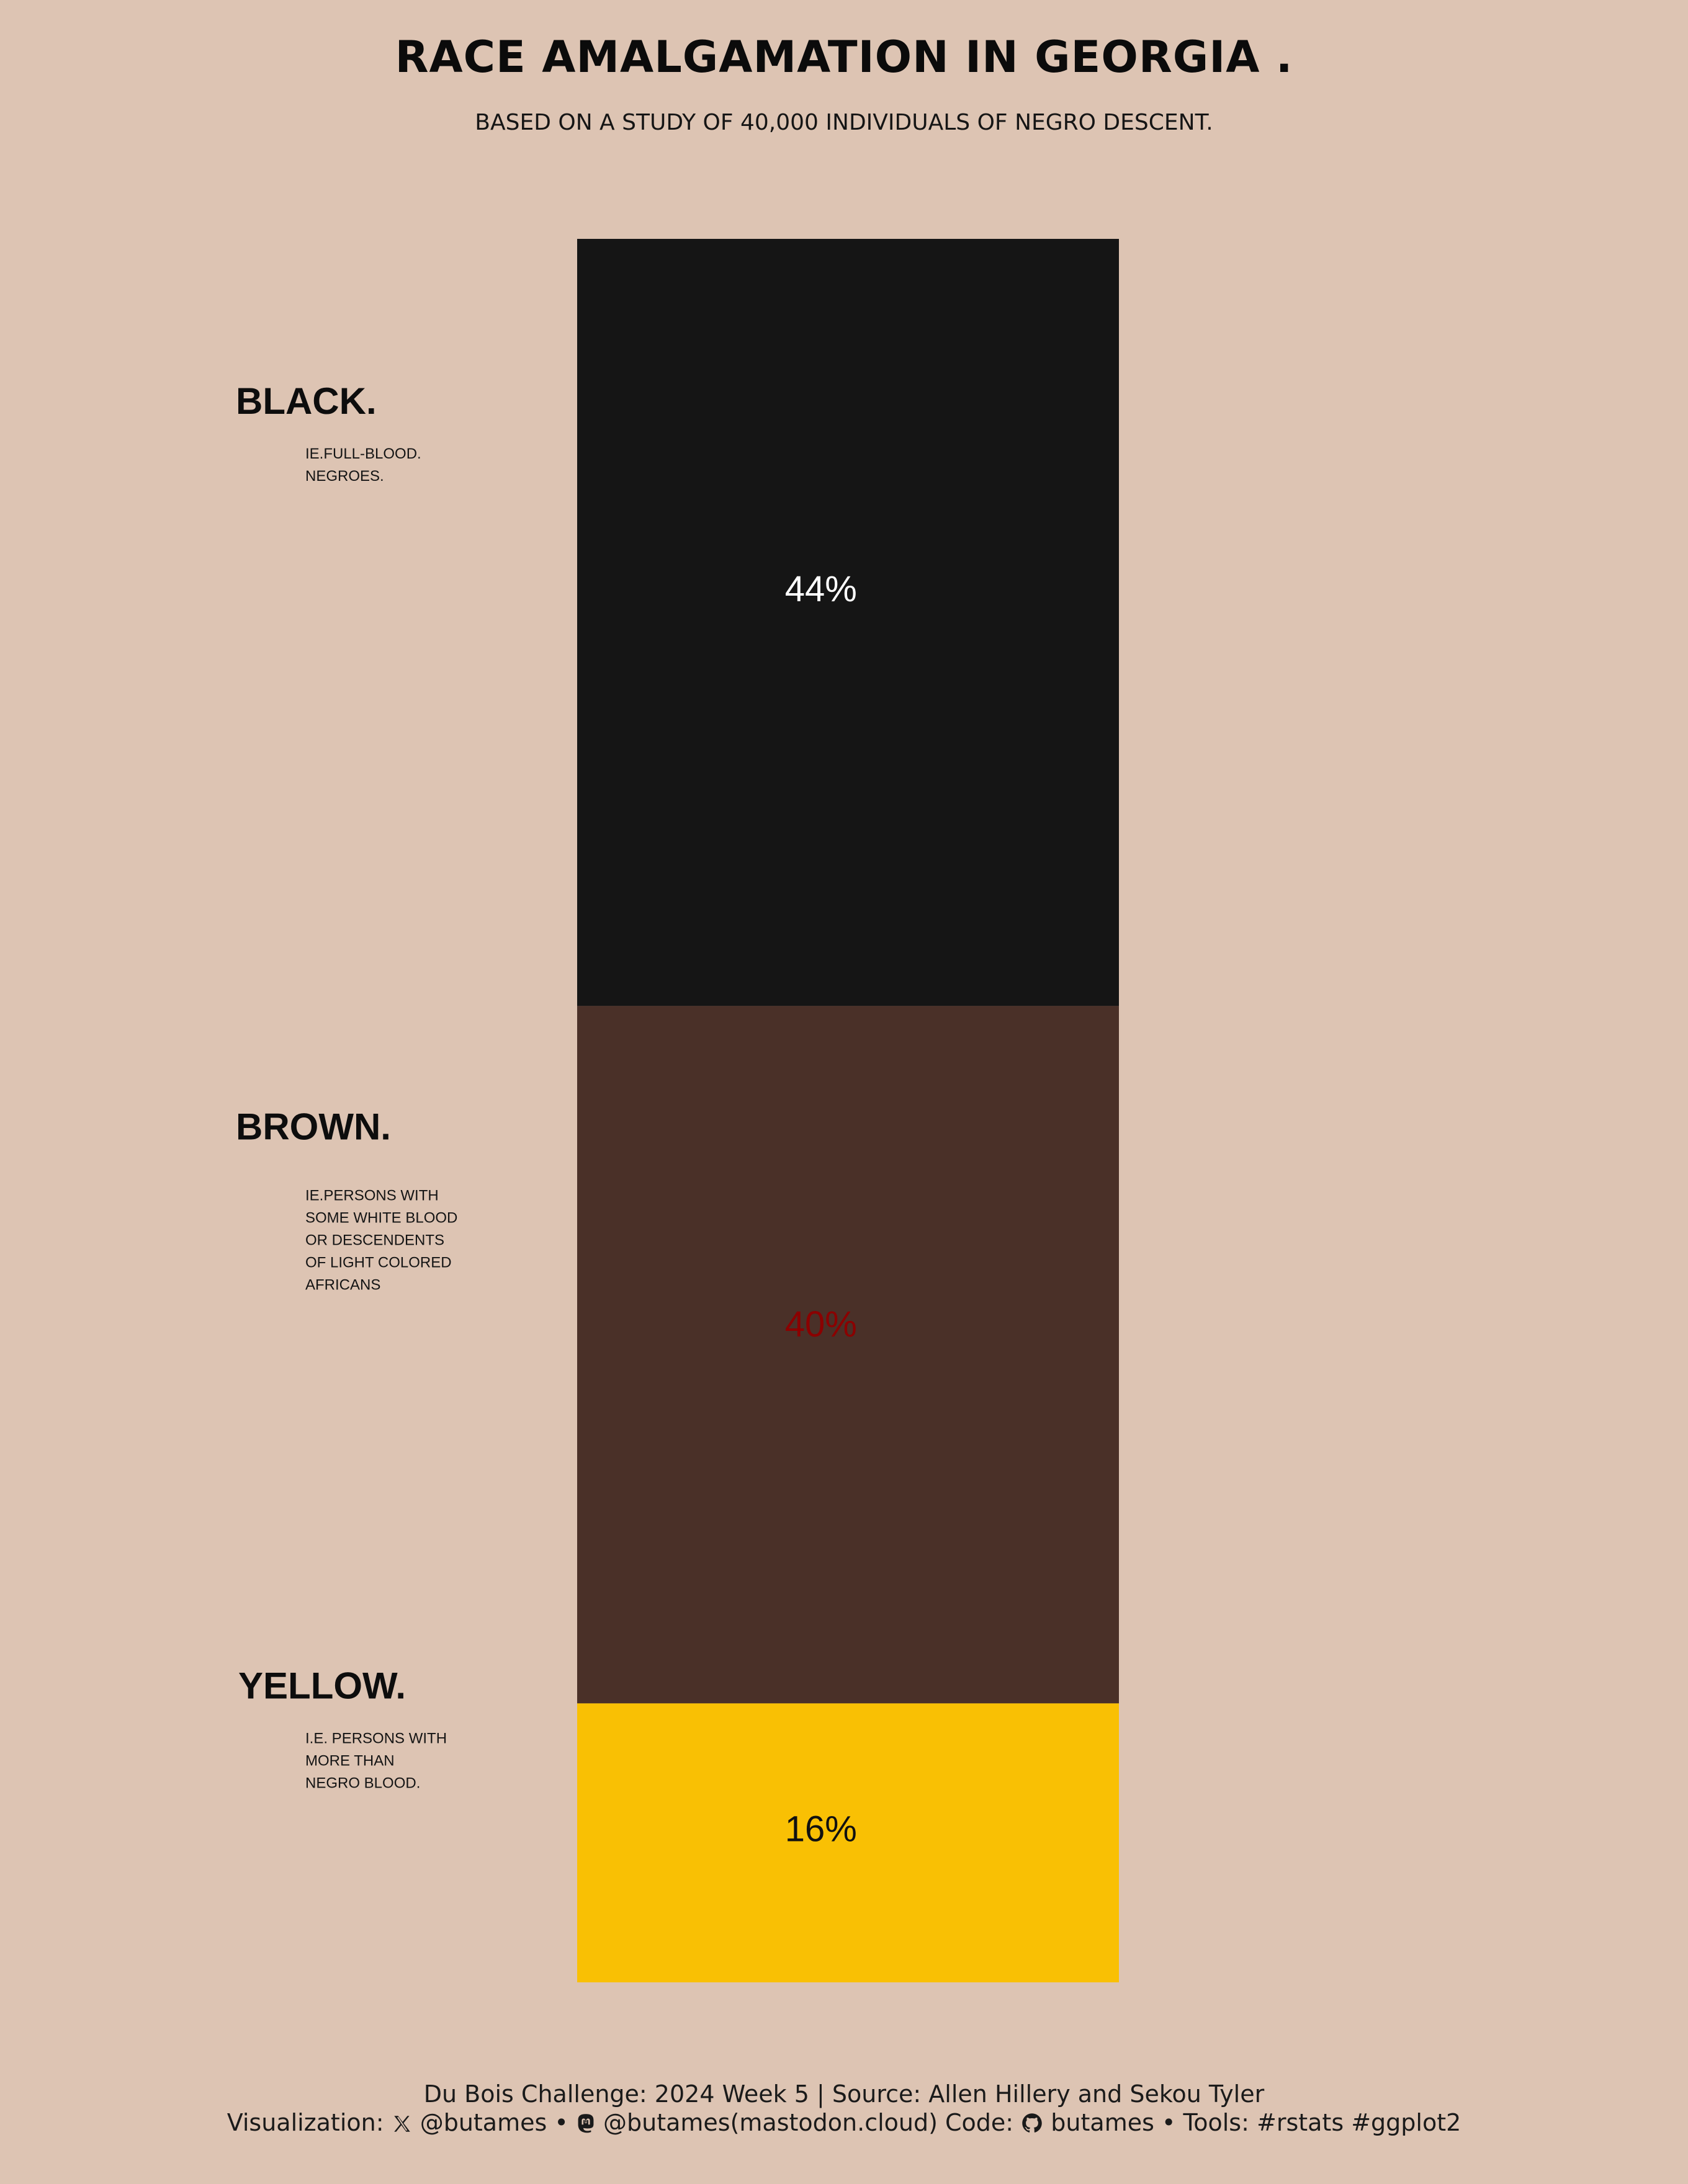  I want to click on x-logo-icon, so click(401, 2124).